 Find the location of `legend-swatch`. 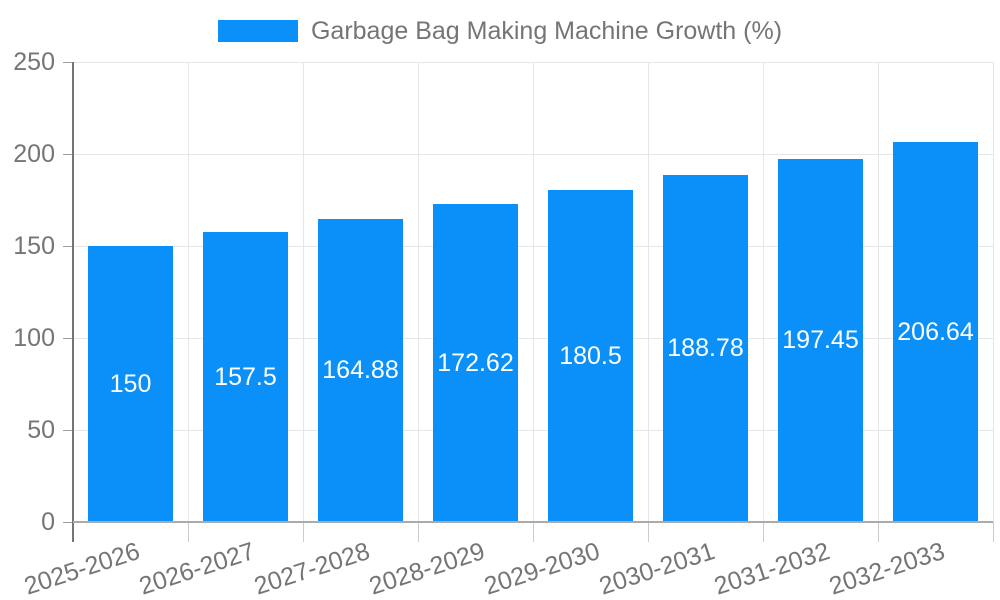

legend-swatch is located at coordinates (257, 31).